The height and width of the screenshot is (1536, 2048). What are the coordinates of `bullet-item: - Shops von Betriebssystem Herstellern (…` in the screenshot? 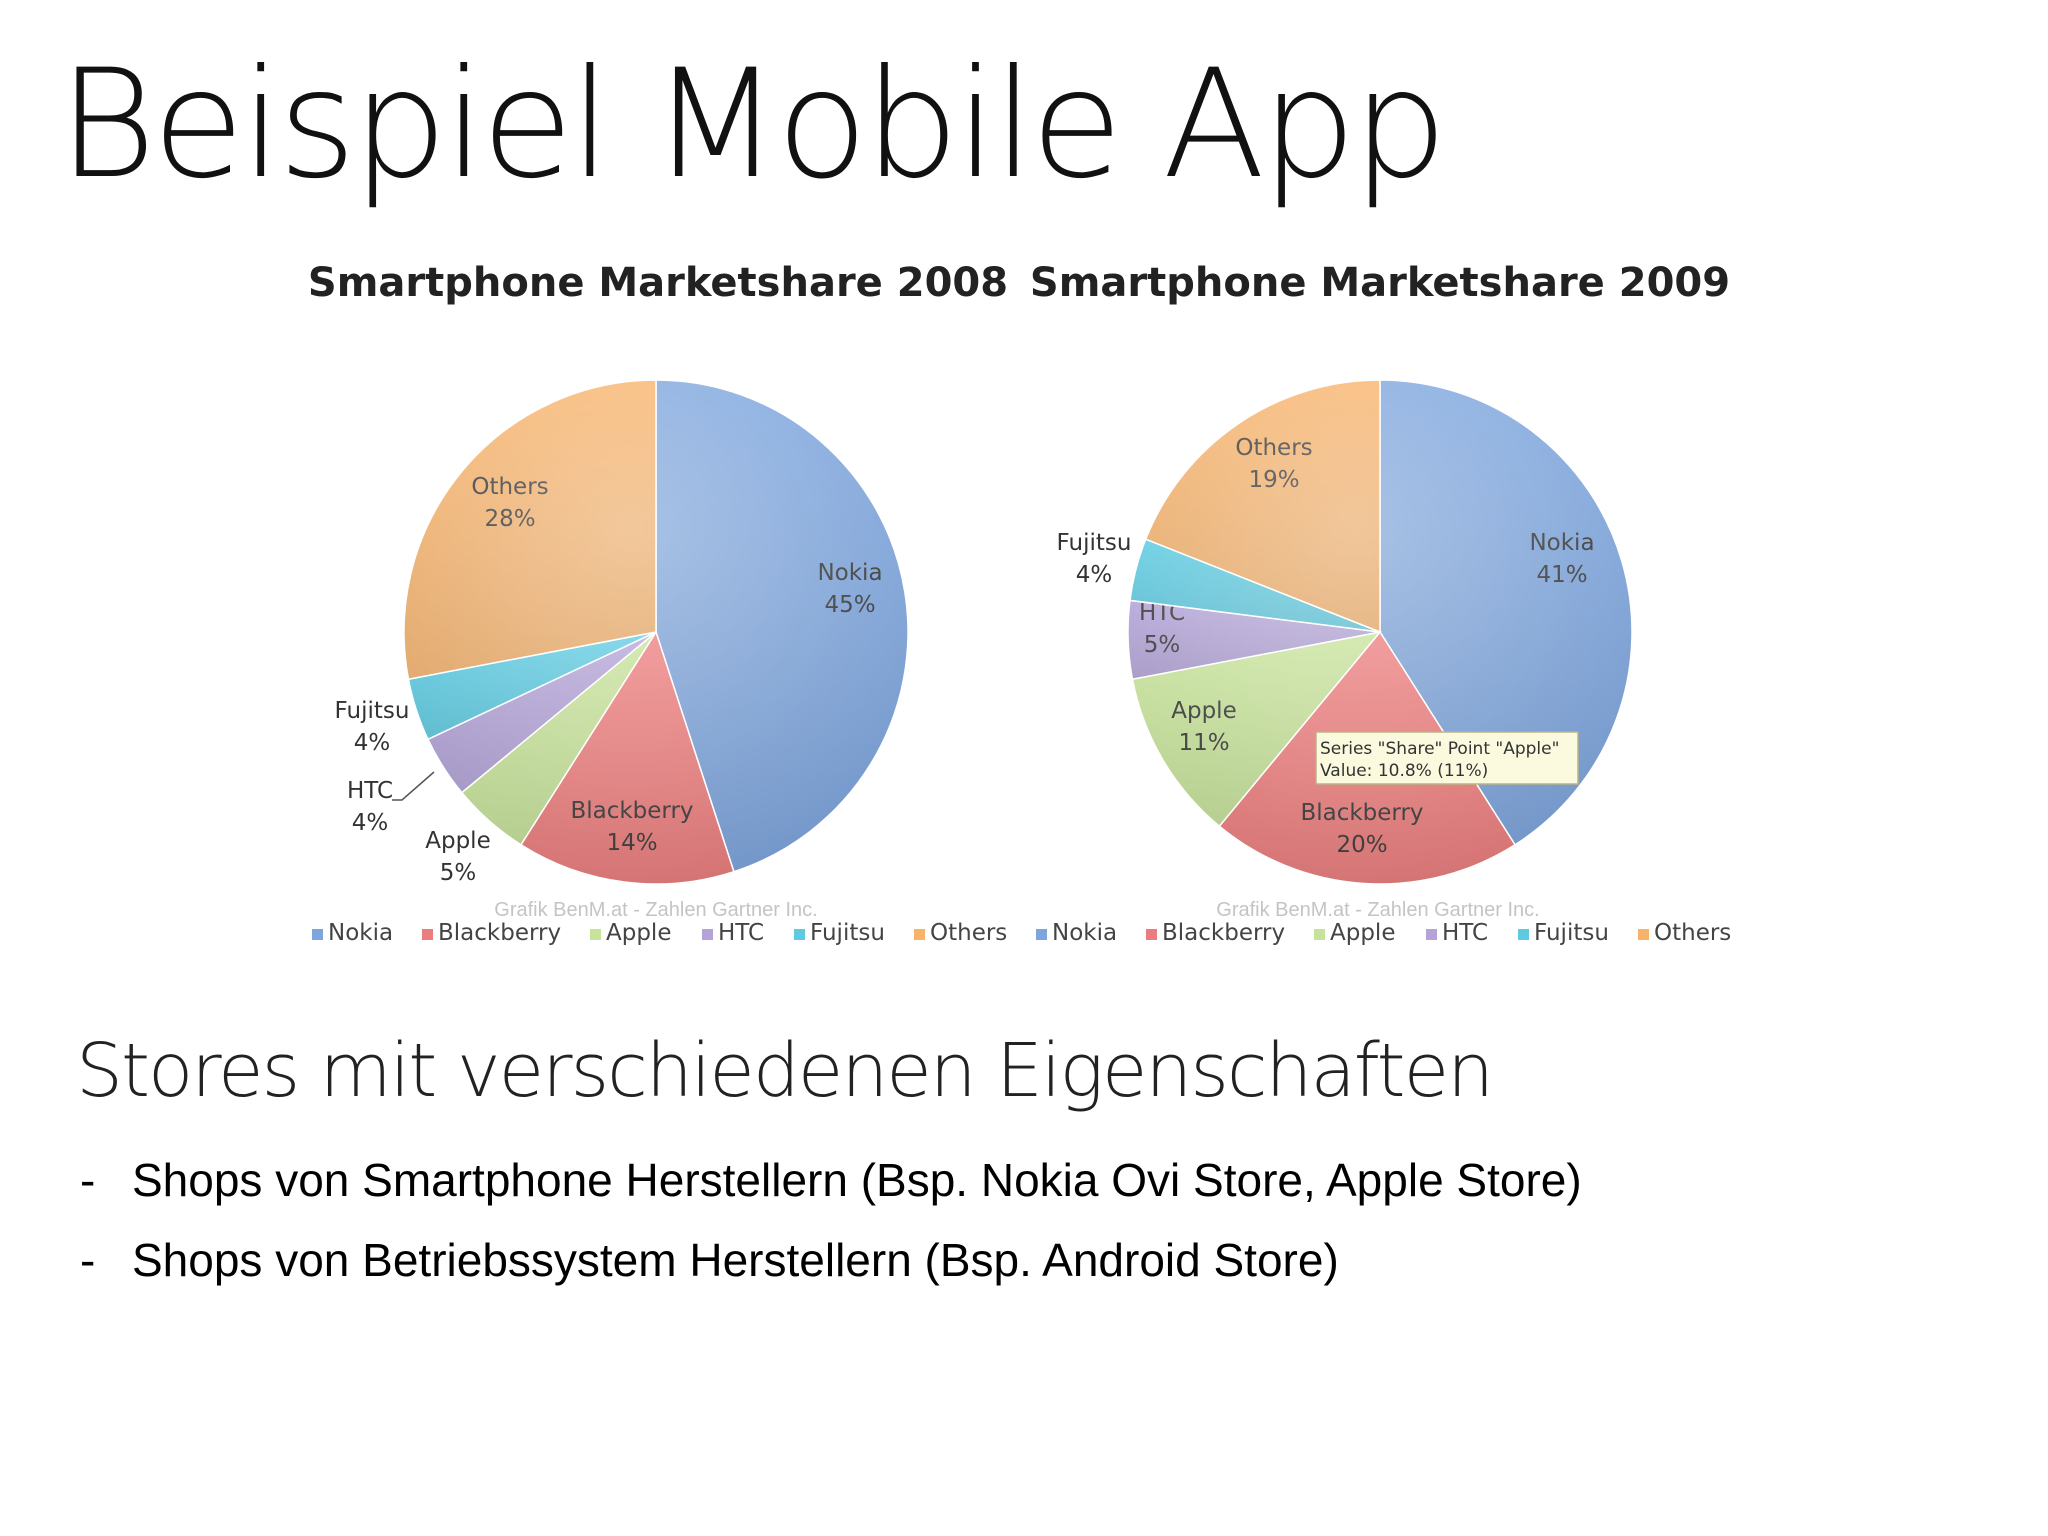 It's located at (831, 1260).